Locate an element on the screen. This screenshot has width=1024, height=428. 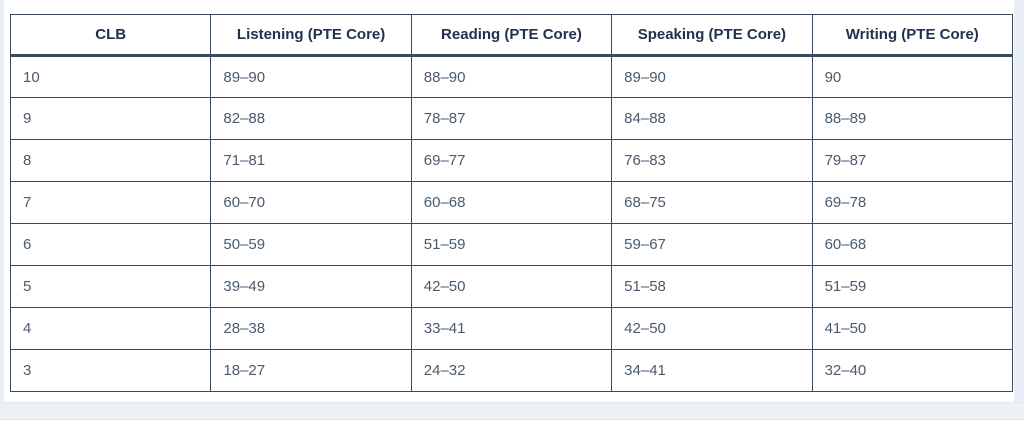
column-header-reading: Reading (PTE Core) is located at coordinates (511, 35).